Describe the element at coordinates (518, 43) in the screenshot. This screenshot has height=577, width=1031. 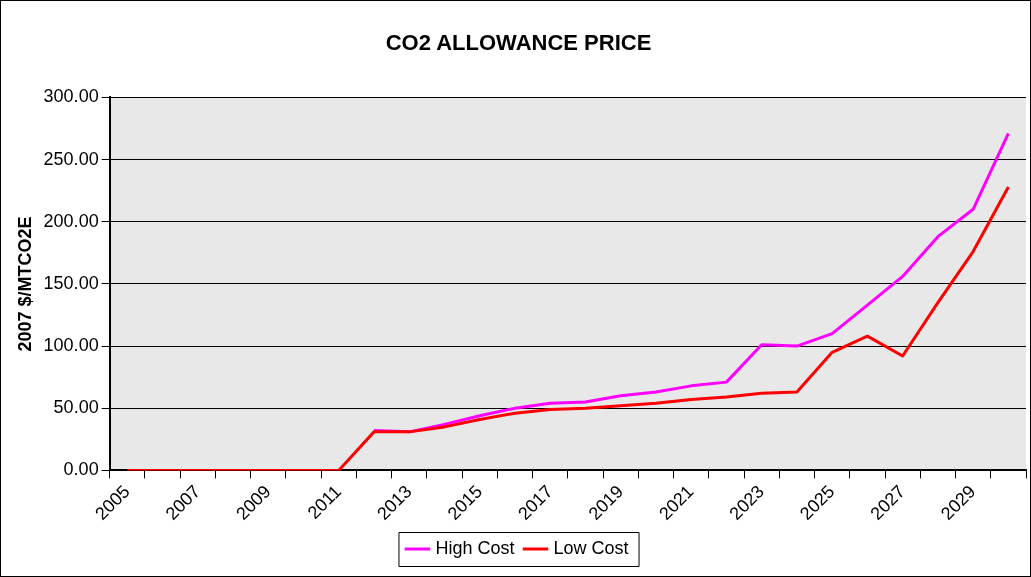
I see `chart-title: CO2 ALLOWANCE PRICE` at that location.